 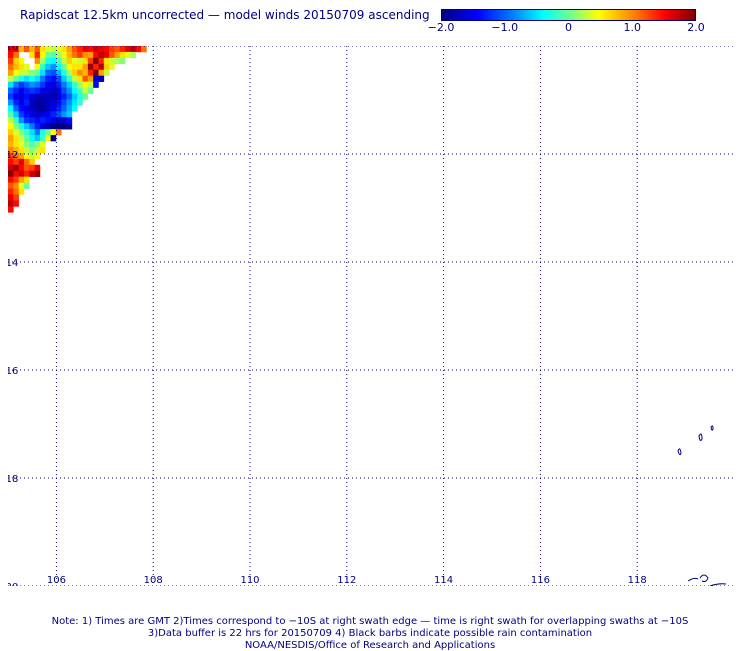 What do you see at coordinates (56, 580) in the screenshot?
I see `longitude-label: 106` at bounding box center [56, 580].